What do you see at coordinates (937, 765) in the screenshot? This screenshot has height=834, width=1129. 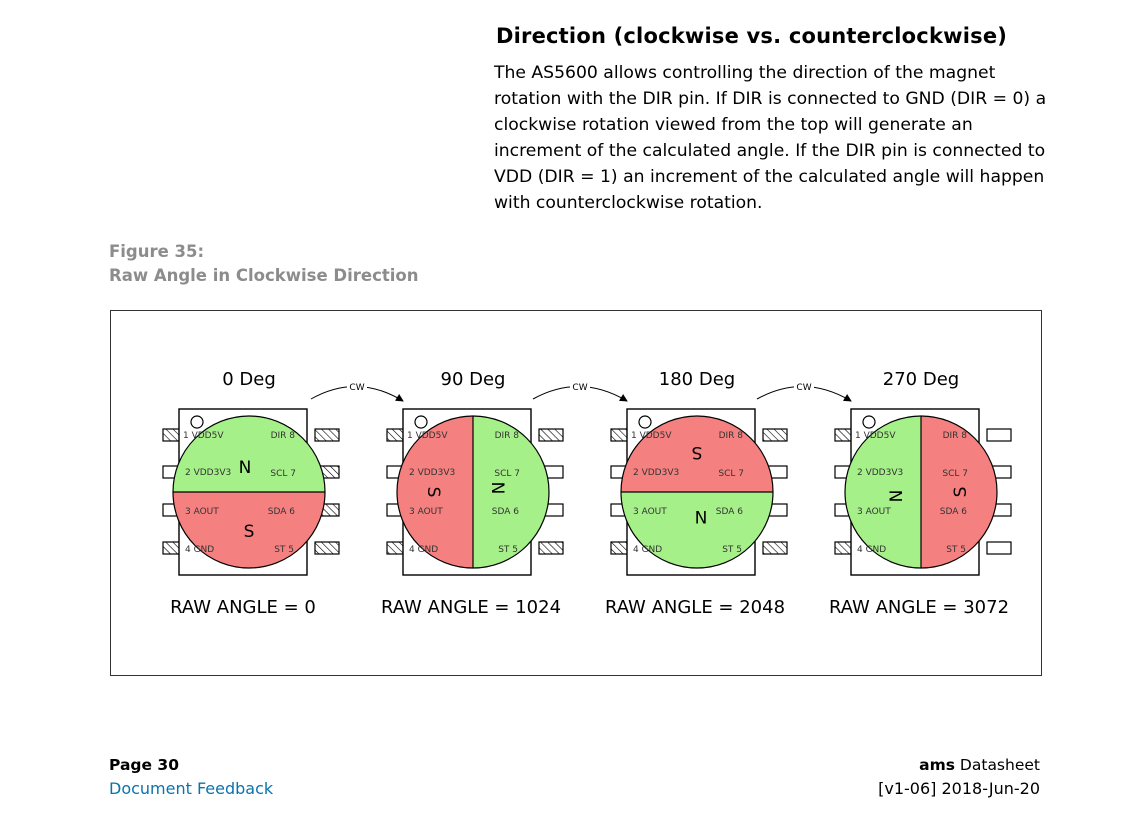 I see `brand-ams: ams` at bounding box center [937, 765].